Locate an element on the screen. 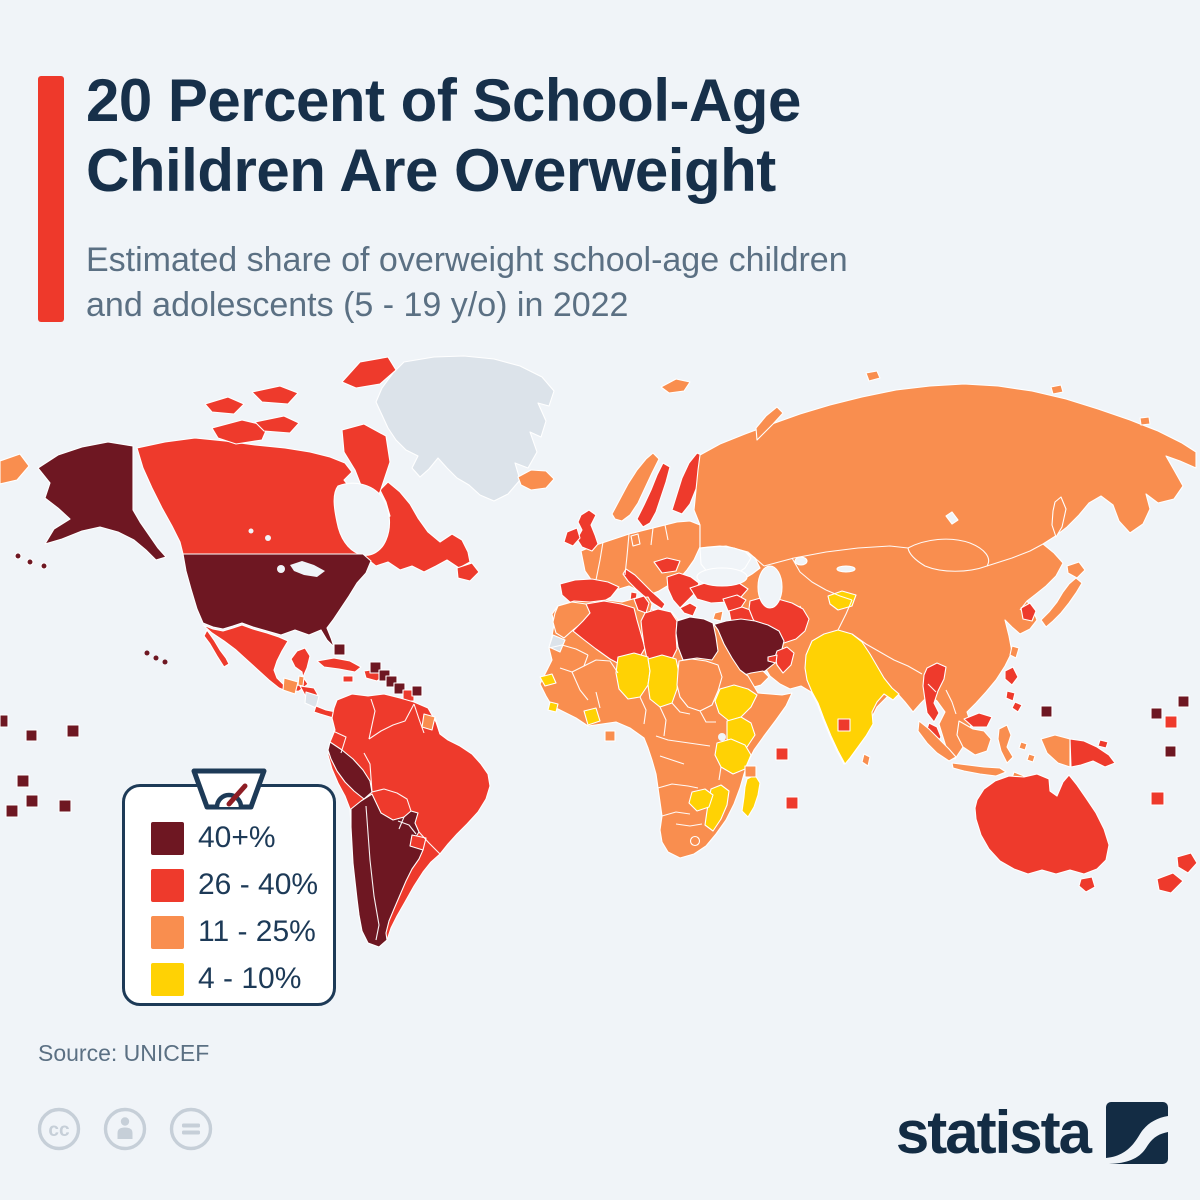  map-region-central-america-caribbean is located at coordinates (352, 682).